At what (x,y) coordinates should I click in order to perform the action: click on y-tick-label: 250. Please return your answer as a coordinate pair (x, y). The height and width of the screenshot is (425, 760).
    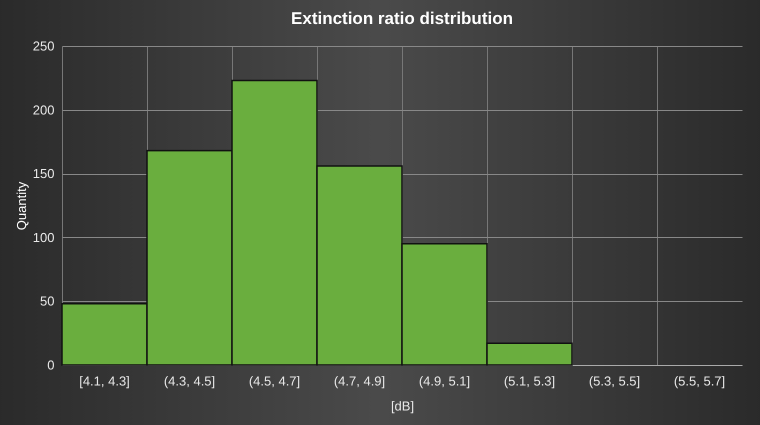
    Looking at the image, I should click on (43, 46).